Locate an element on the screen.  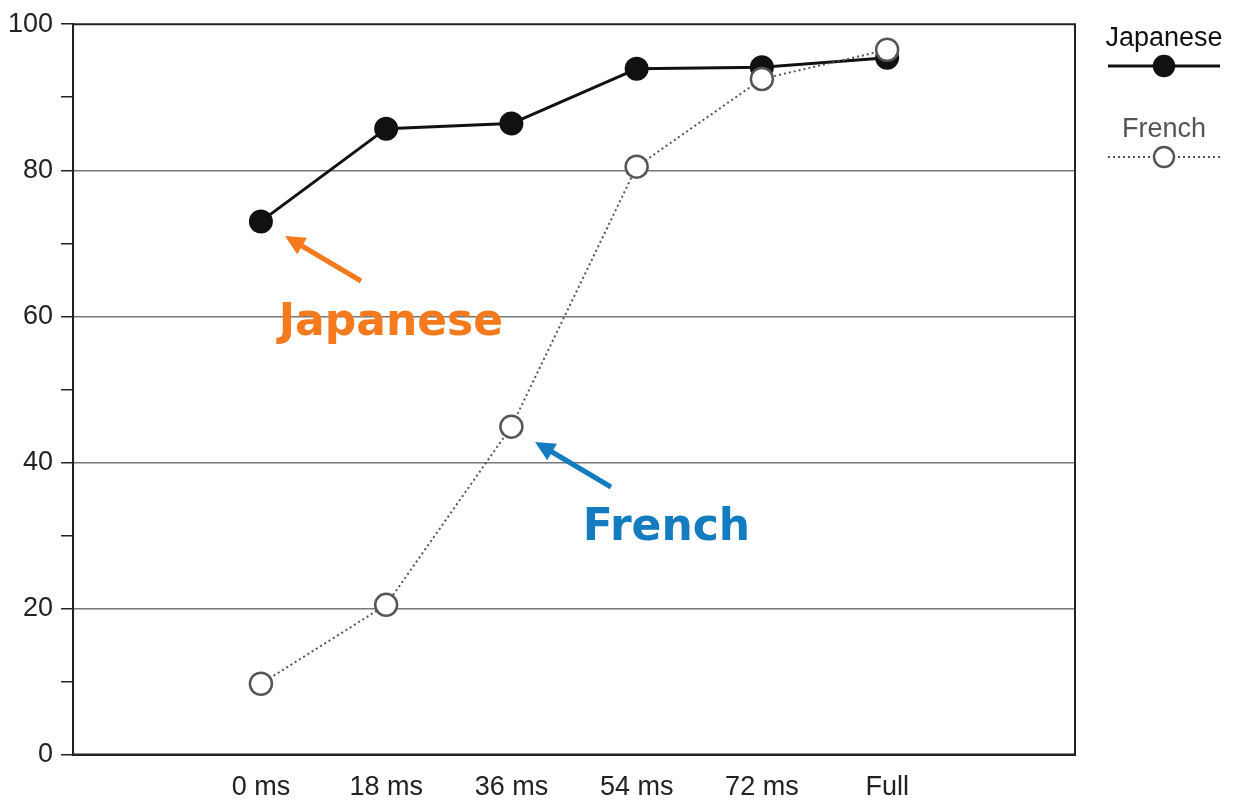
x-tick-label: Full is located at coordinates (887, 786).